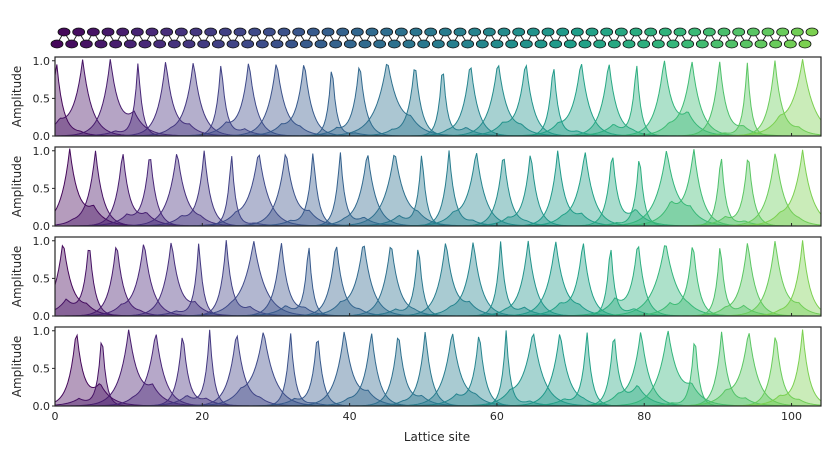 Image resolution: width=831 pixels, height=455 pixels. I want to click on x-tick-label: 80, so click(644, 416).